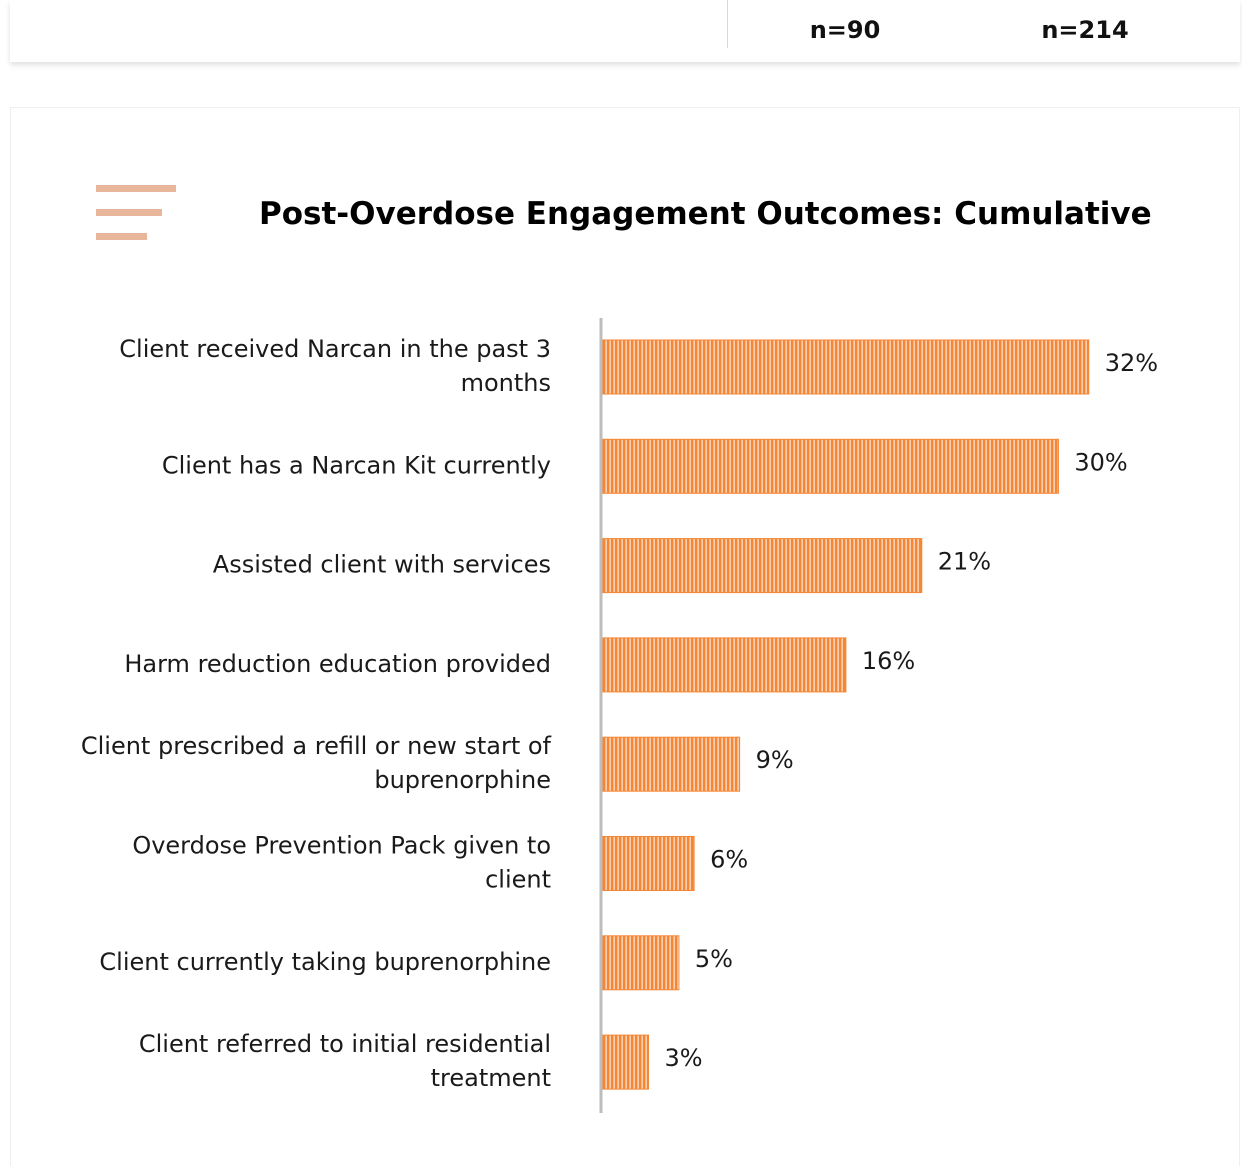 Image resolution: width=1242 pixels, height=1166 pixels. What do you see at coordinates (727, 24) in the screenshot?
I see `column-divider` at bounding box center [727, 24].